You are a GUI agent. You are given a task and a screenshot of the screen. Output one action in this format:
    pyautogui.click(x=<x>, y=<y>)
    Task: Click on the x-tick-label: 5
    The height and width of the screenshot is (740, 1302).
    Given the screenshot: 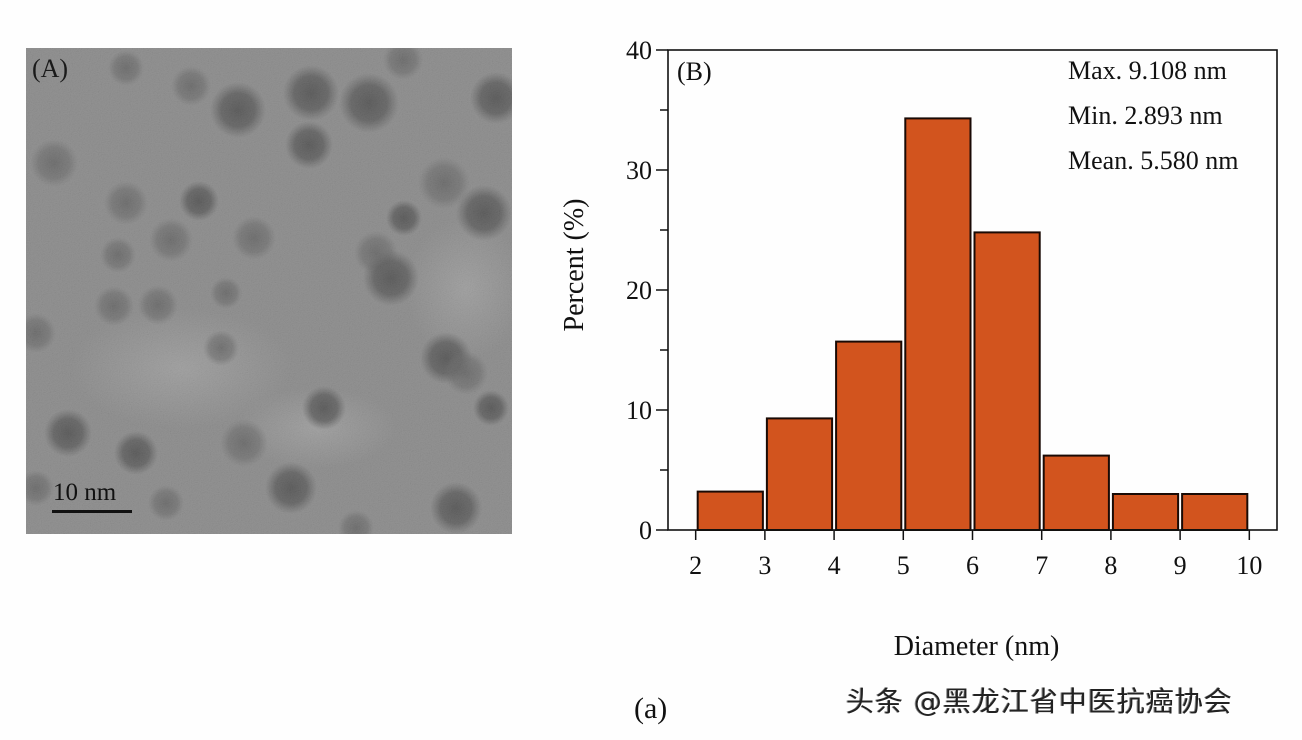 What is the action you would take?
    pyautogui.click(x=903, y=565)
    